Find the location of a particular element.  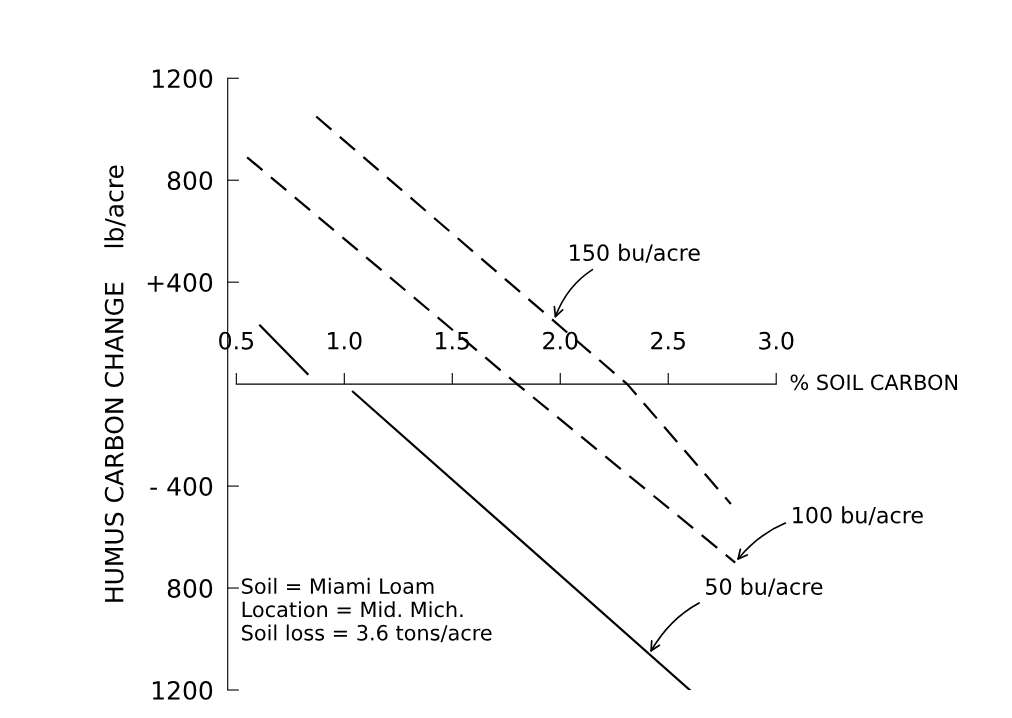

y-tick-label: +400 is located at coordinates (180, 283).